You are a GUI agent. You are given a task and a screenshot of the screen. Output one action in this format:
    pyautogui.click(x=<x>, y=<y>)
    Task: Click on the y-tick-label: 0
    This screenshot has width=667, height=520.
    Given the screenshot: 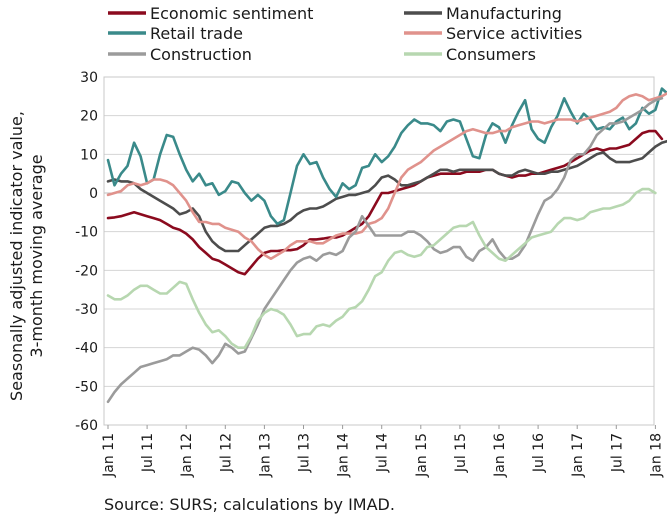 What is the action you would take?
    pyautogui.click(x=93, y=194)
    